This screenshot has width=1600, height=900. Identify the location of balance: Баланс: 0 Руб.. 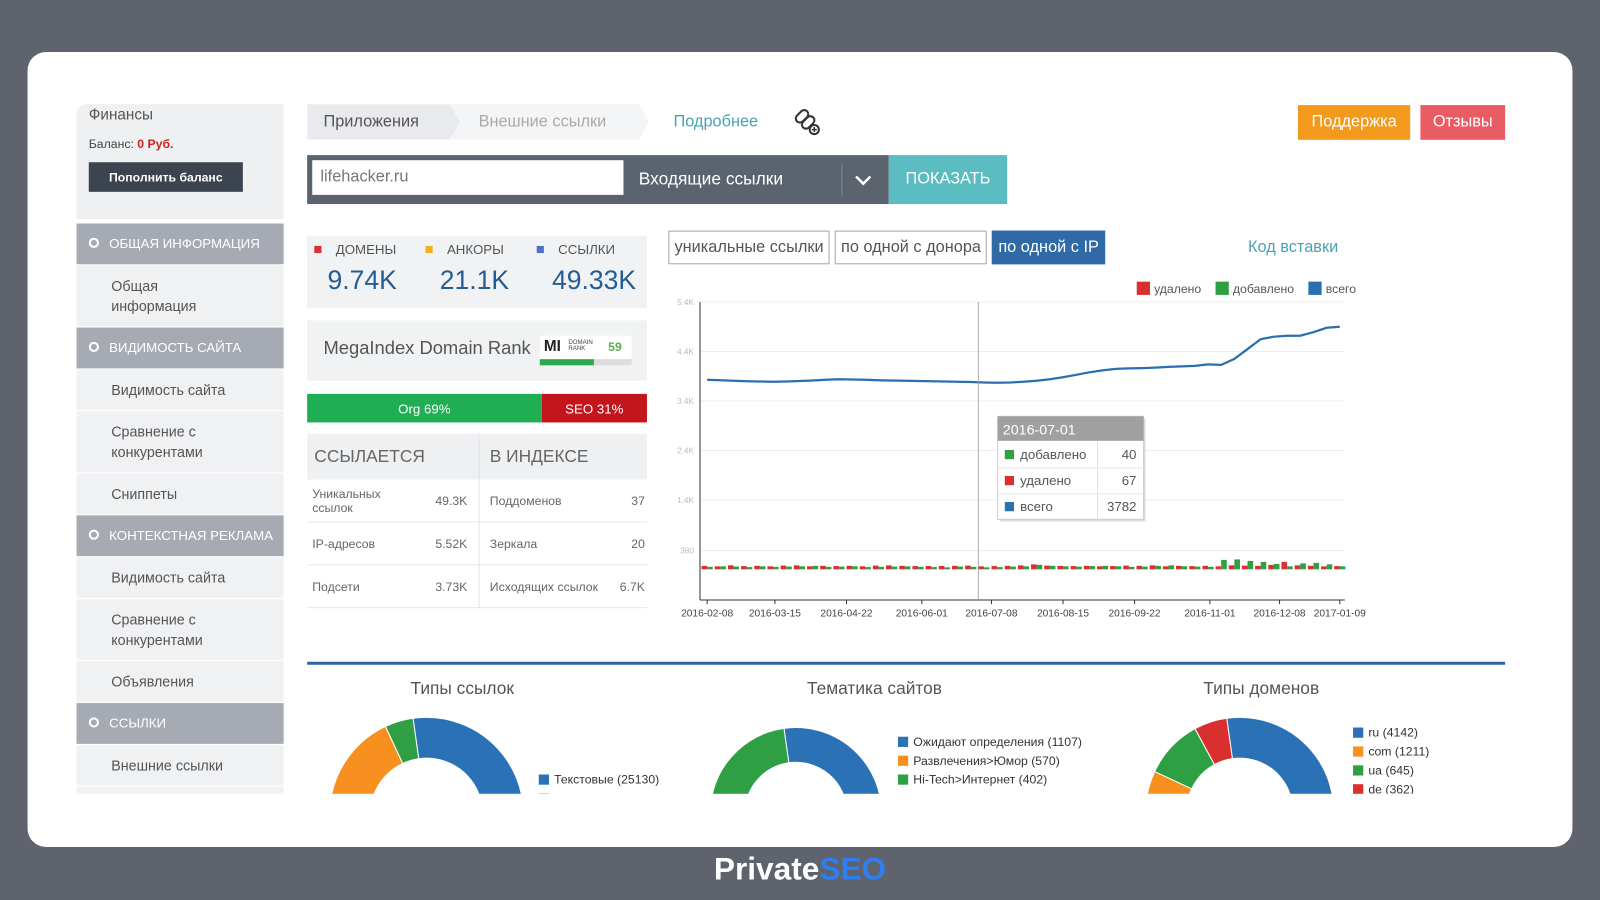
(131, 144).